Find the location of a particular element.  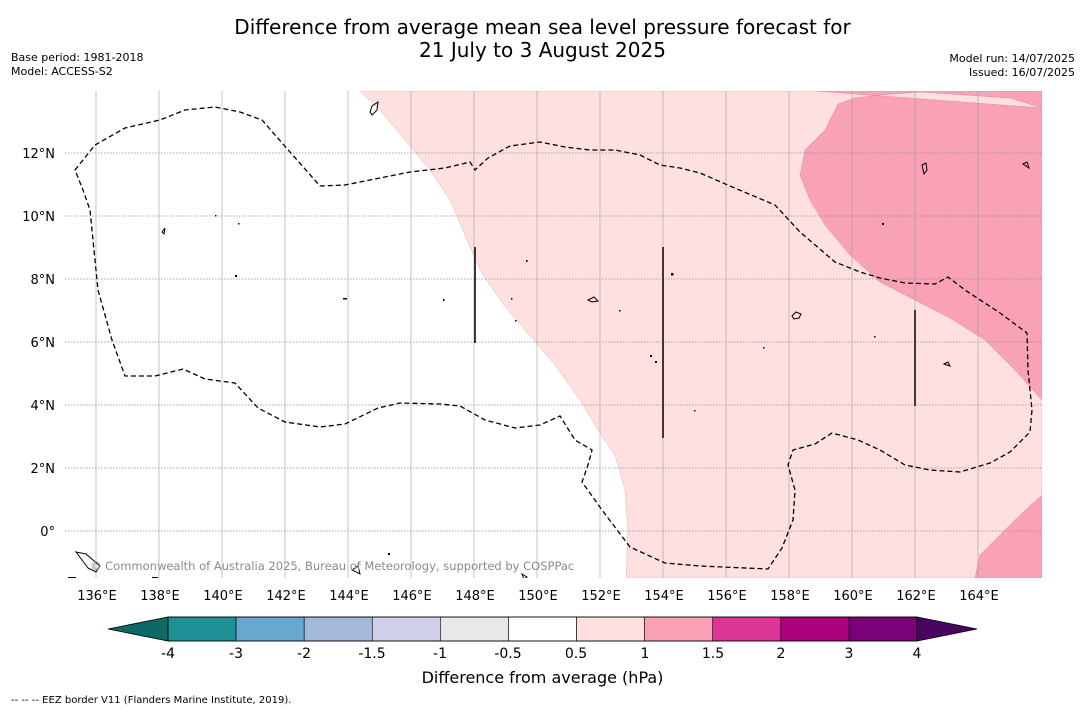

colorbar-label: 3 is located at coordinates (849, 654).